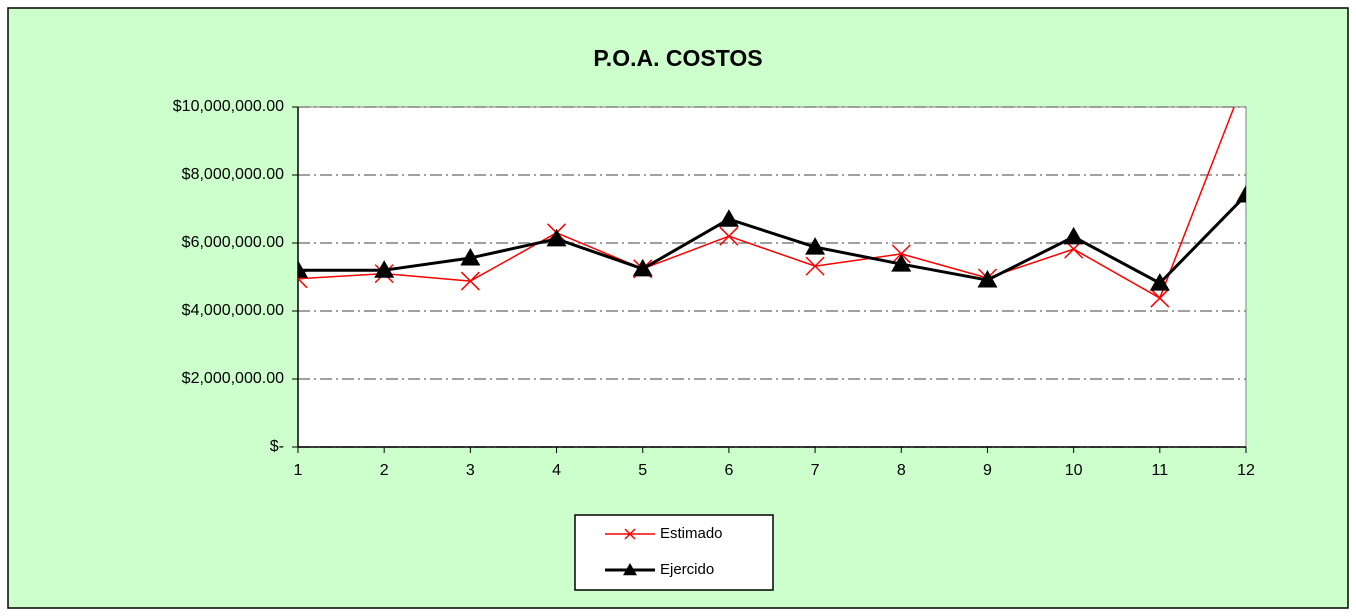  What do you see at coordinates (470, 470) in the screenshot?
I see `x-tick-label: 3` at bounding box center [470, 470].